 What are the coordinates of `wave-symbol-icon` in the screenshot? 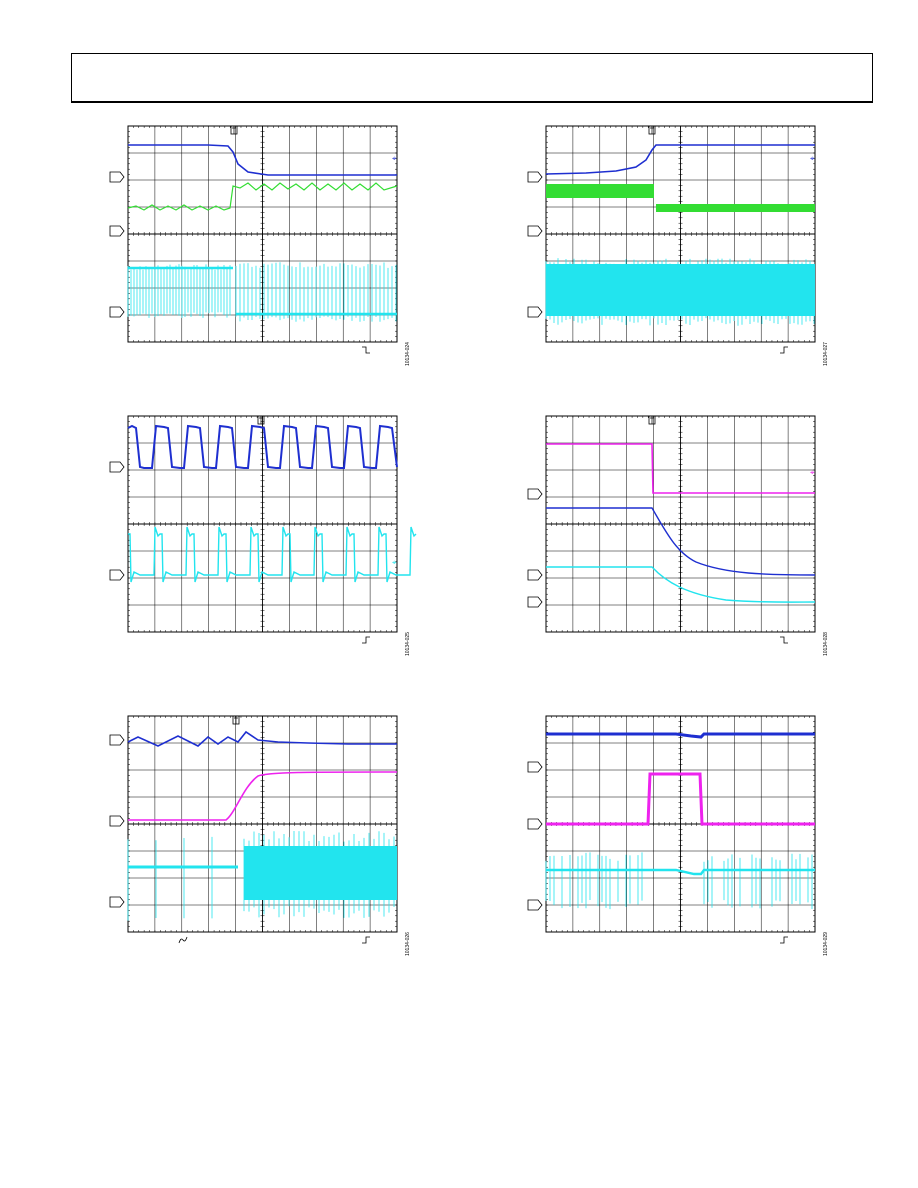 It's located at (183, 940).